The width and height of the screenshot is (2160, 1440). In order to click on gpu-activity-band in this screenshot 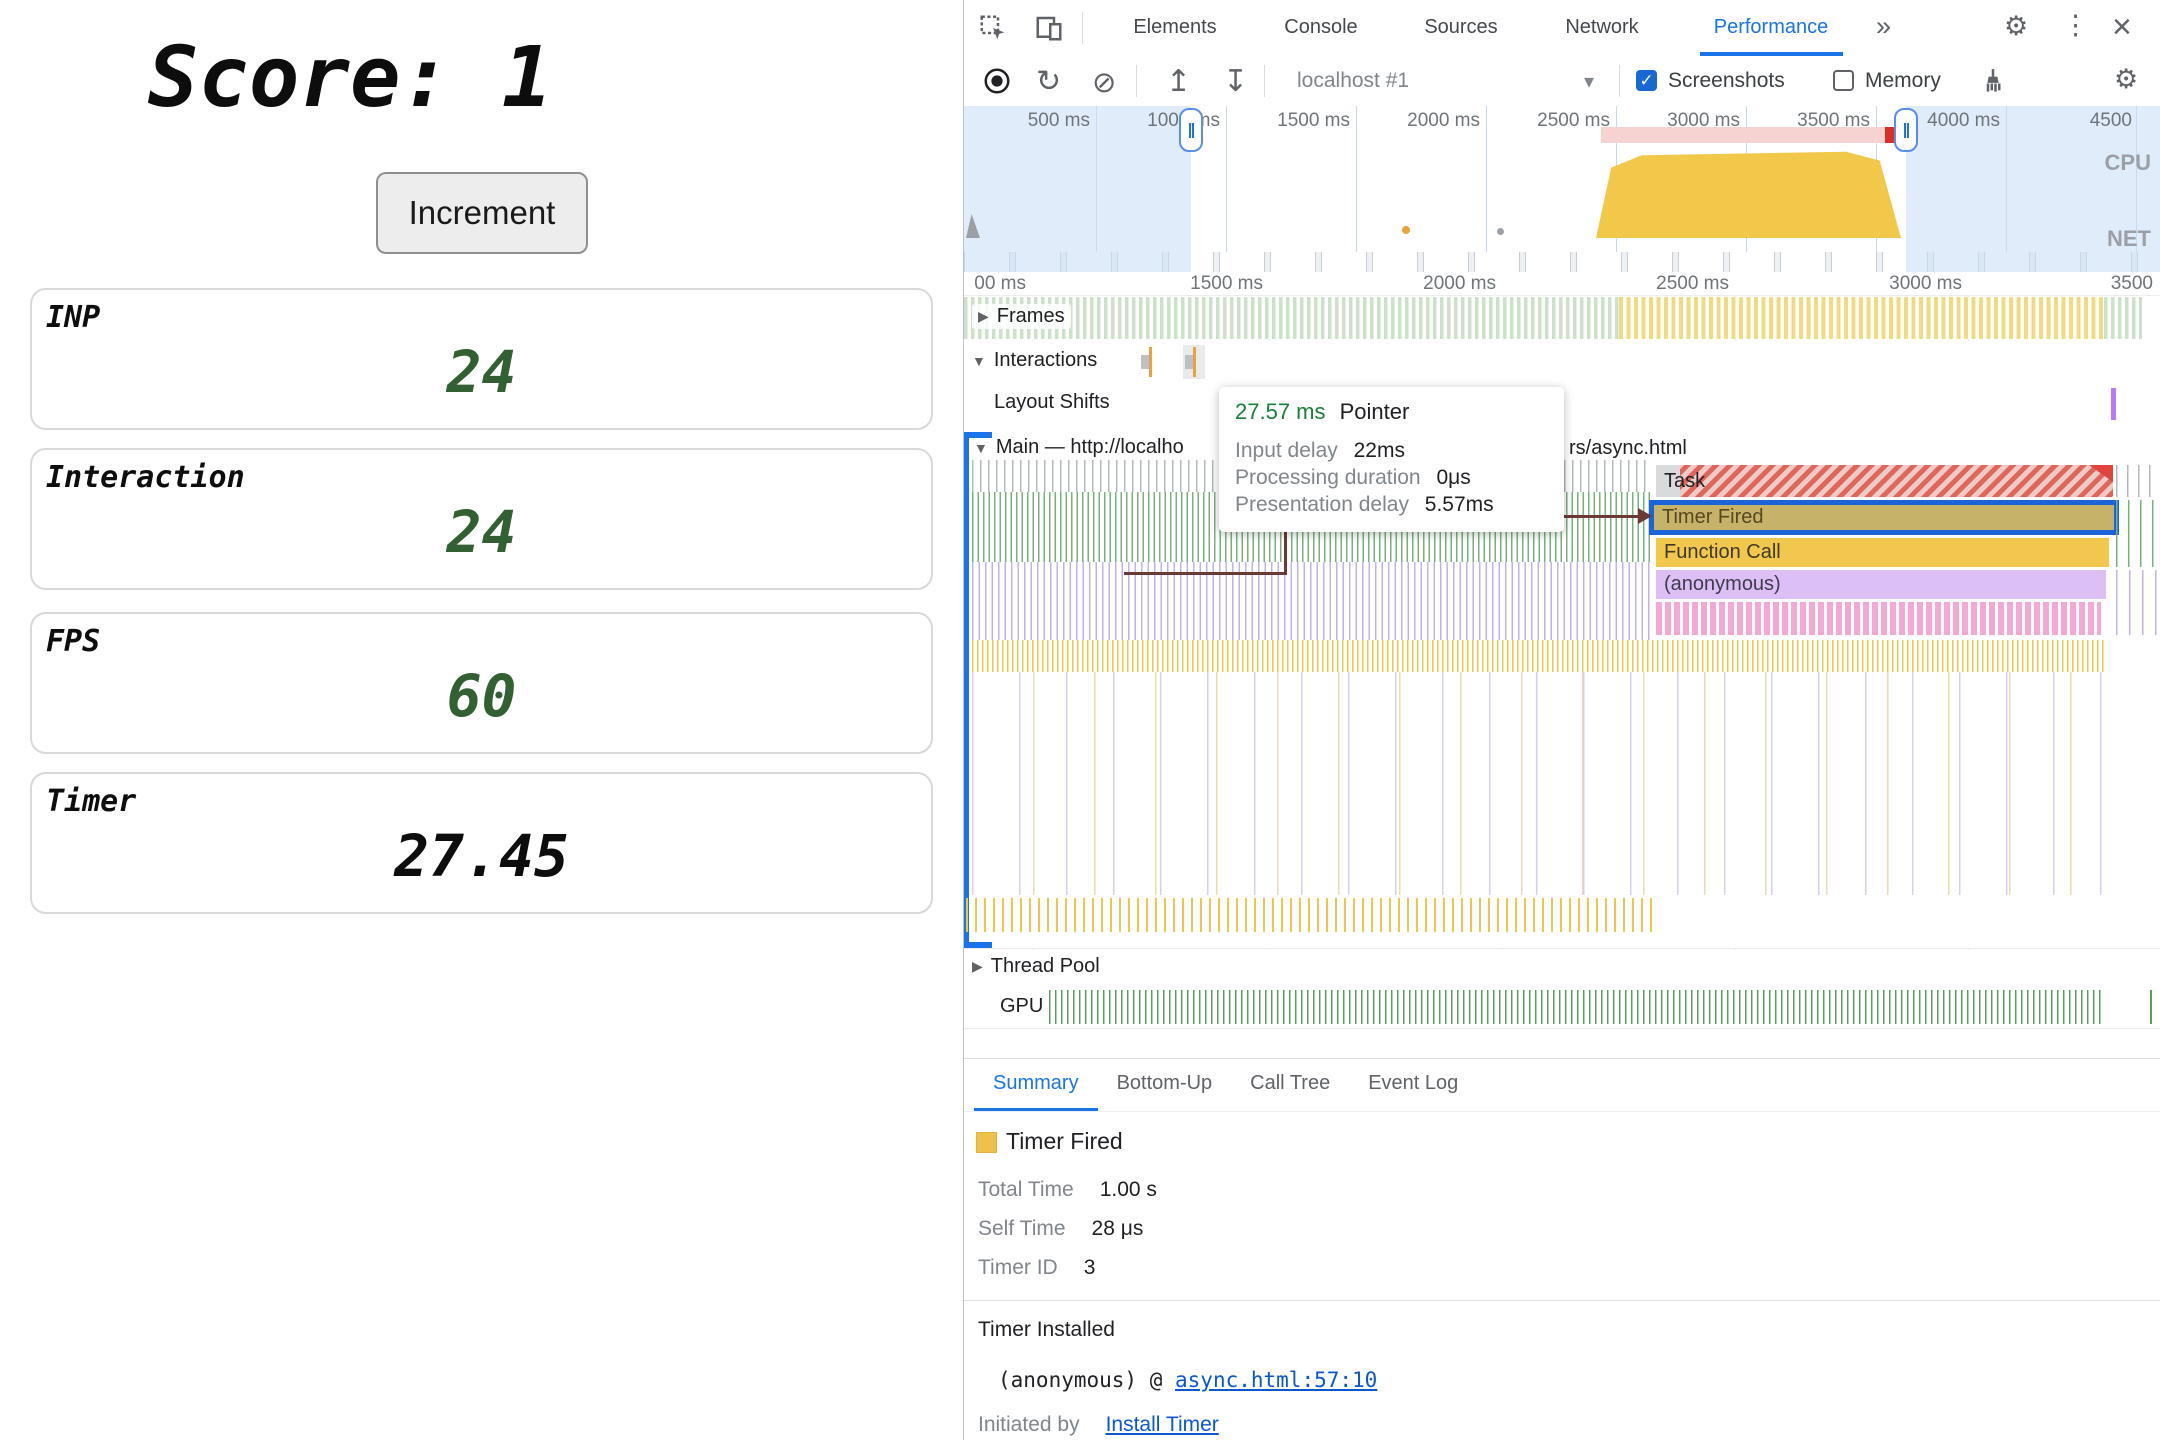, I will do `click(1576, 1007)`.